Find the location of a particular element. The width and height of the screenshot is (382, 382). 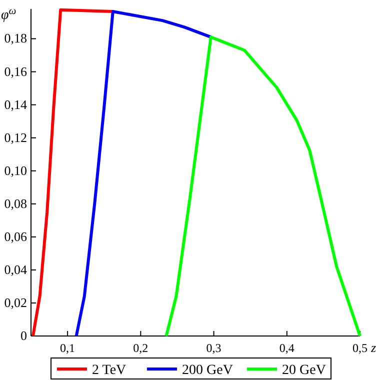

x-tick-label: 0,1 is located at coordinates (68, 348).